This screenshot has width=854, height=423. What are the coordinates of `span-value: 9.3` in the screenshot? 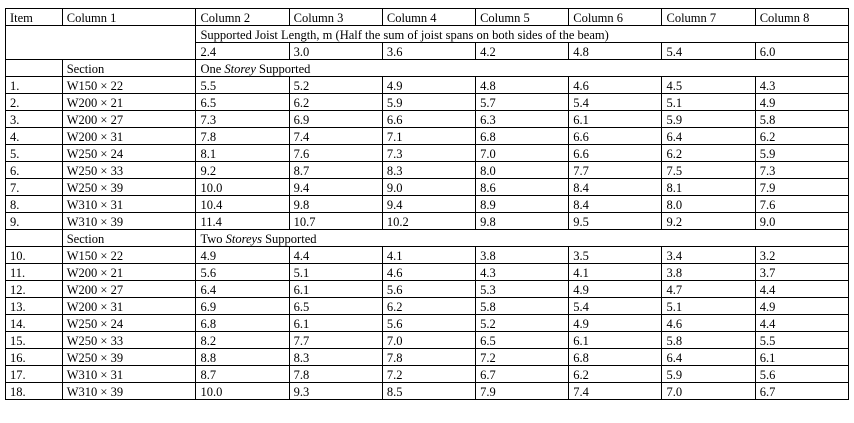 It's located at (335, 391).